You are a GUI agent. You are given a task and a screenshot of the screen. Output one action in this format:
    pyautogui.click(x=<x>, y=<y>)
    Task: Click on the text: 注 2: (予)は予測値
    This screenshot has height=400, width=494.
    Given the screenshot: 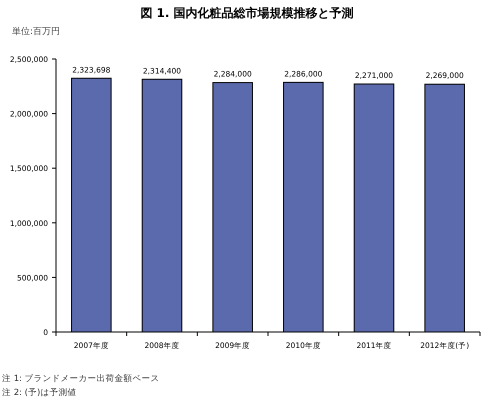 What is the action you would take?
    pyautogui.click(x=39, y=392)
    